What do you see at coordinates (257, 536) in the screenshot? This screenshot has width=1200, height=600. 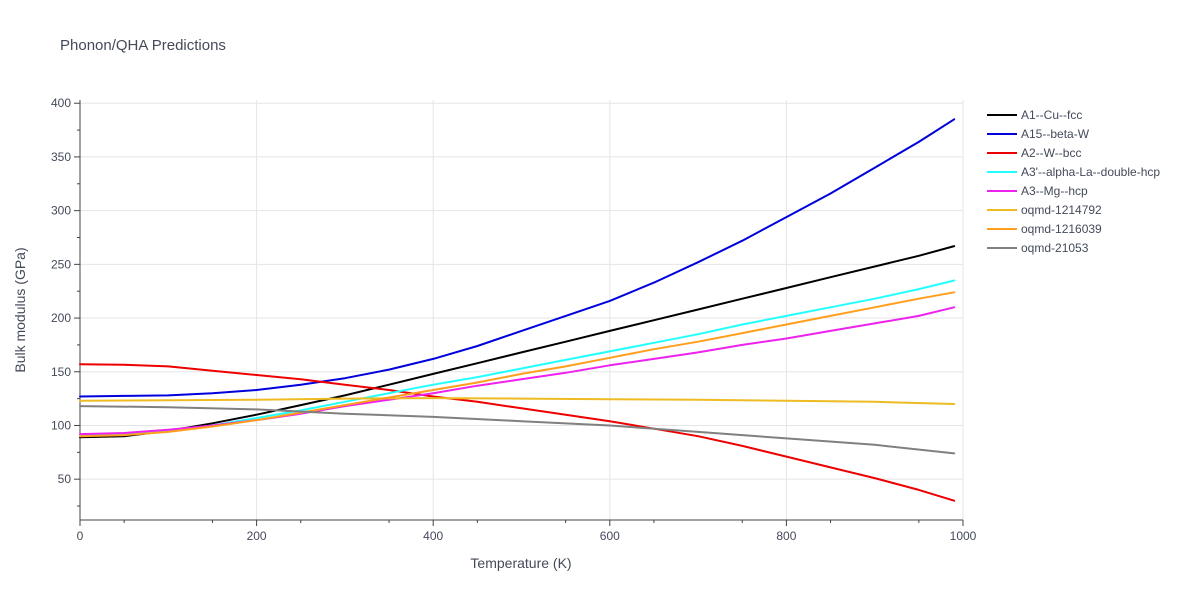 I see `x-tick-label: 200` at bounding box center [257, 536].